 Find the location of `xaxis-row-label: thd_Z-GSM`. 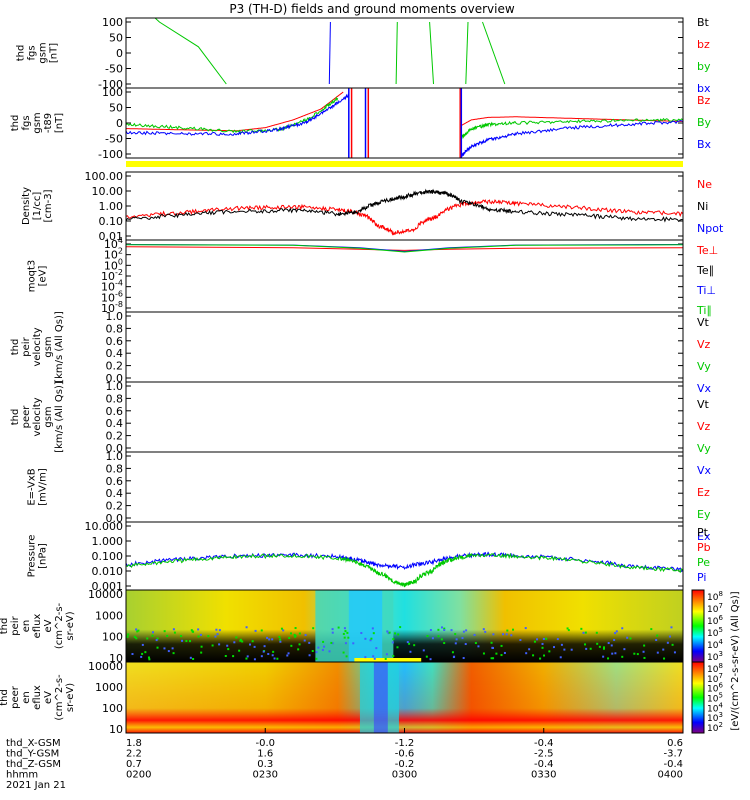

xaxis-row-label: thd_Z-GSM is located at coordinates (33, 764).